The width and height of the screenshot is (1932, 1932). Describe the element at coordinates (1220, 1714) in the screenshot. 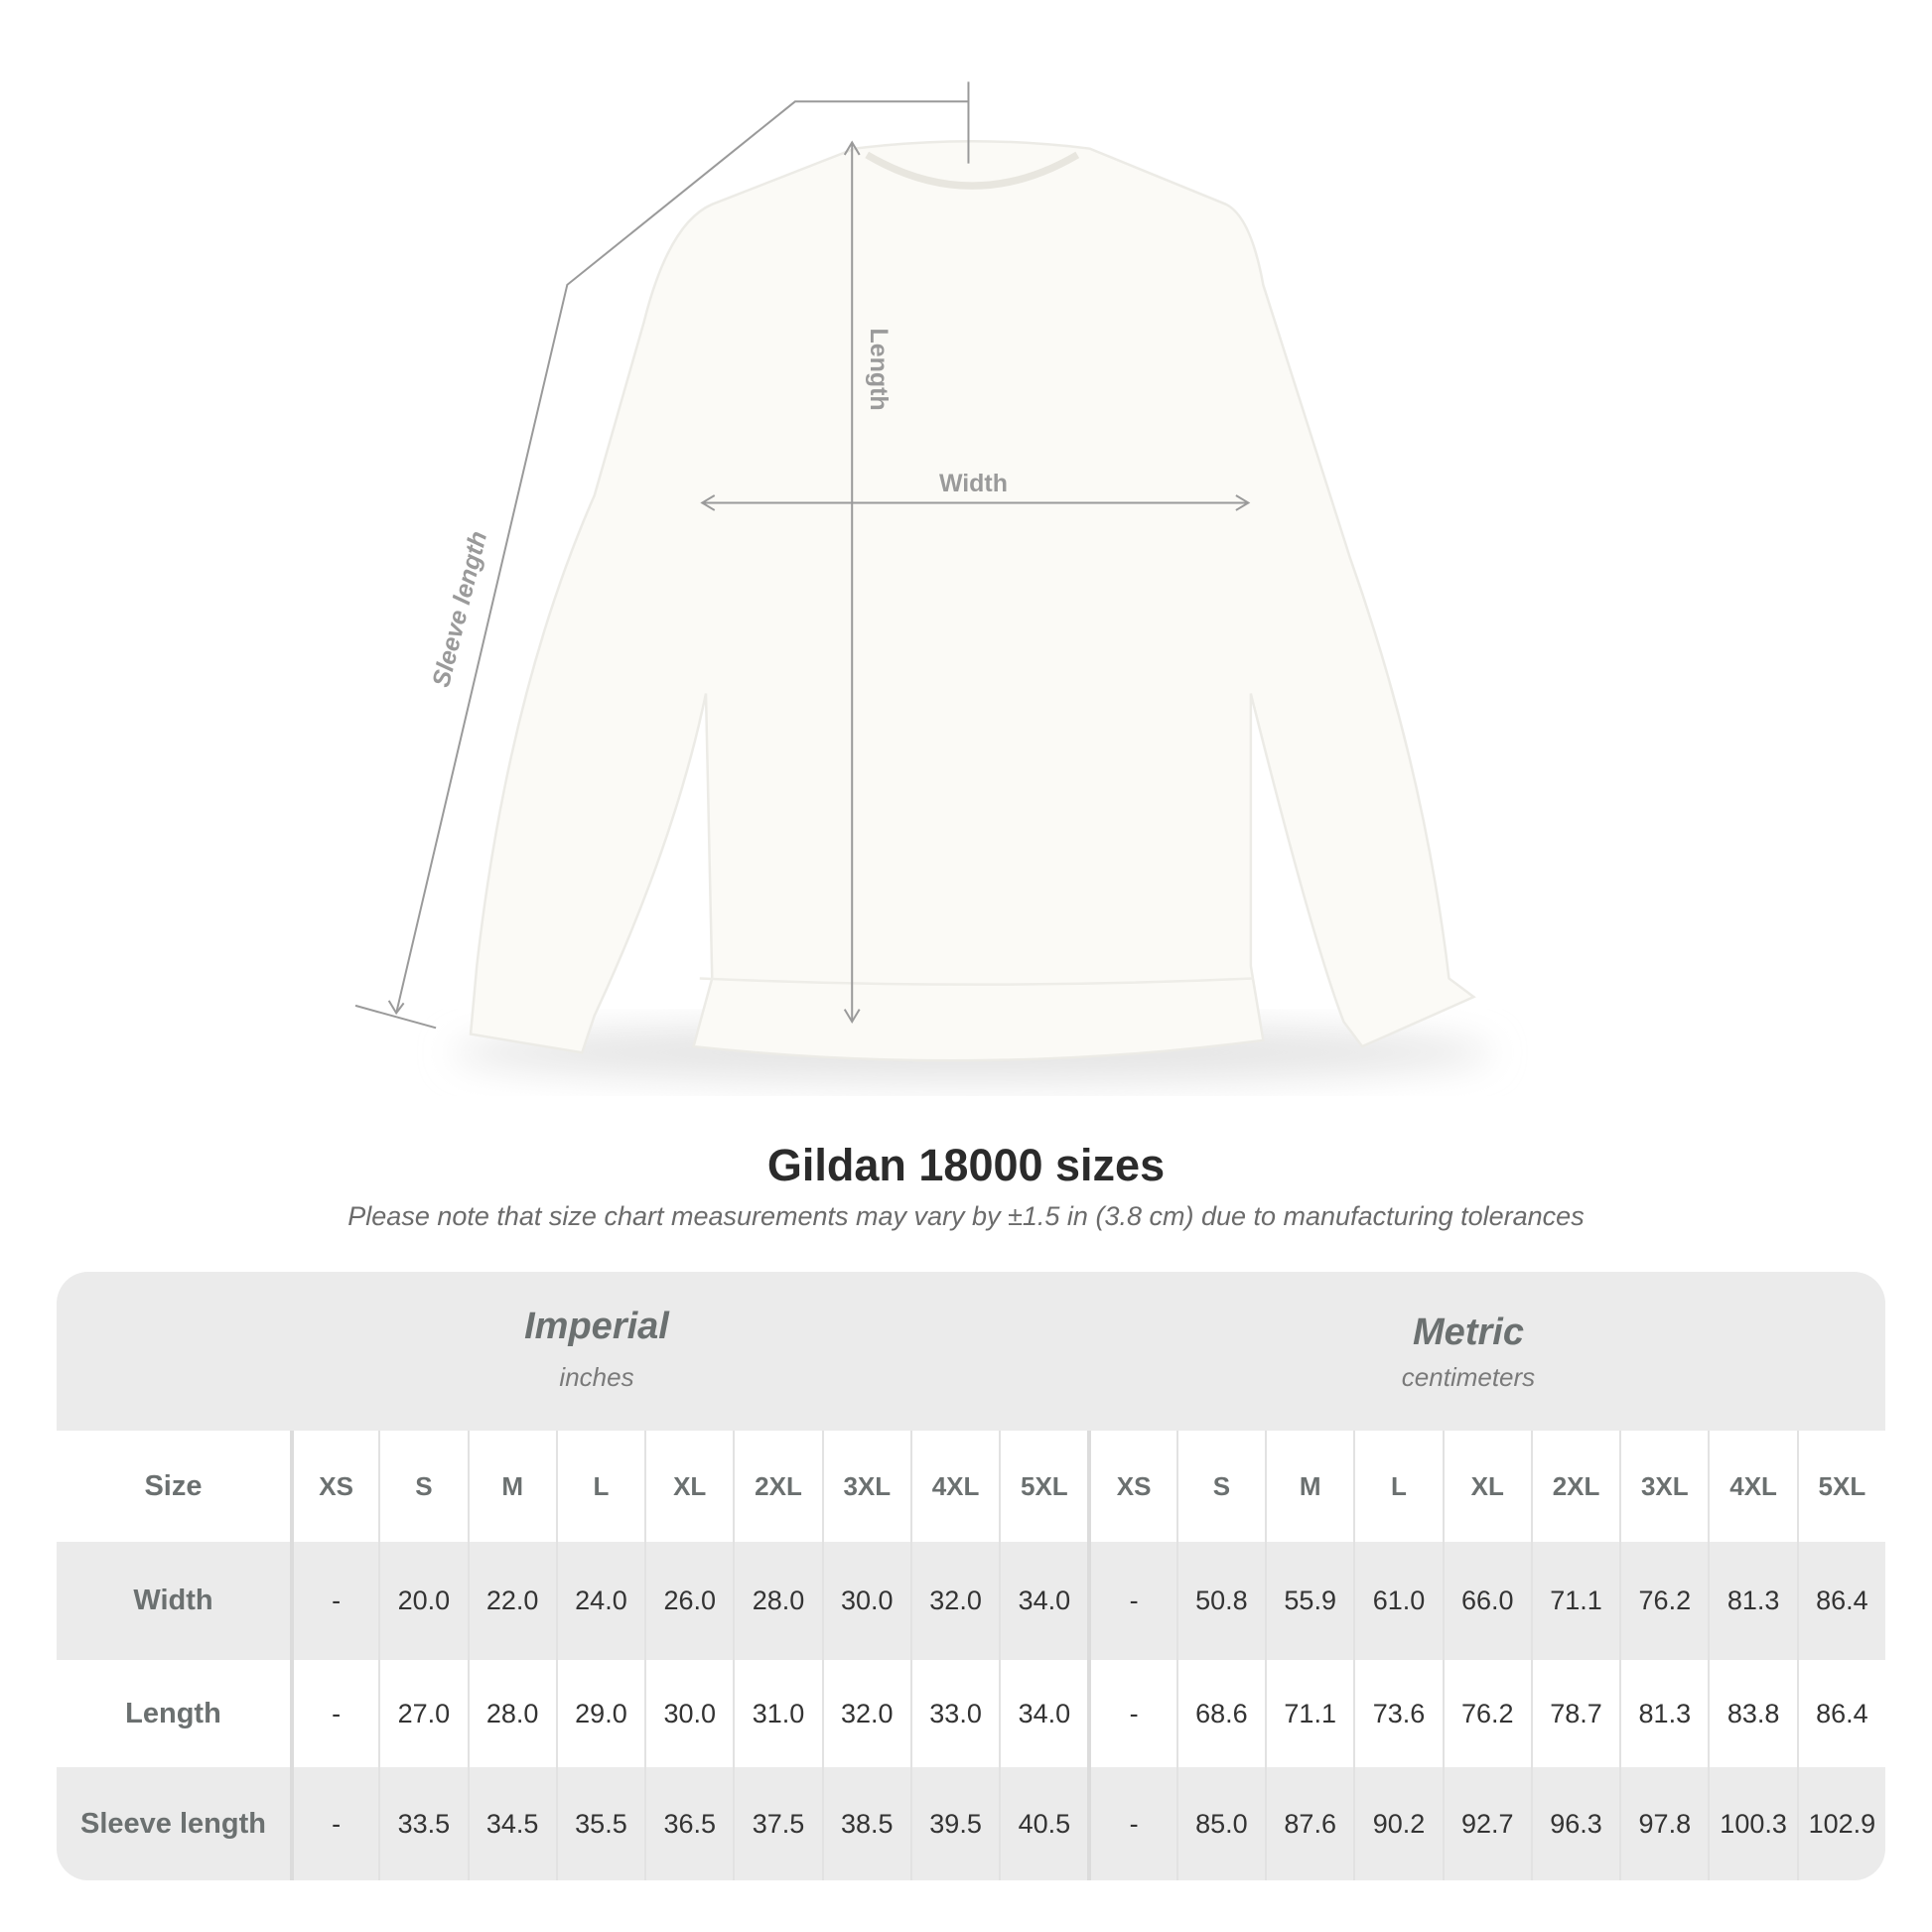

I see `metric-value-cell: 68.6` at that location.